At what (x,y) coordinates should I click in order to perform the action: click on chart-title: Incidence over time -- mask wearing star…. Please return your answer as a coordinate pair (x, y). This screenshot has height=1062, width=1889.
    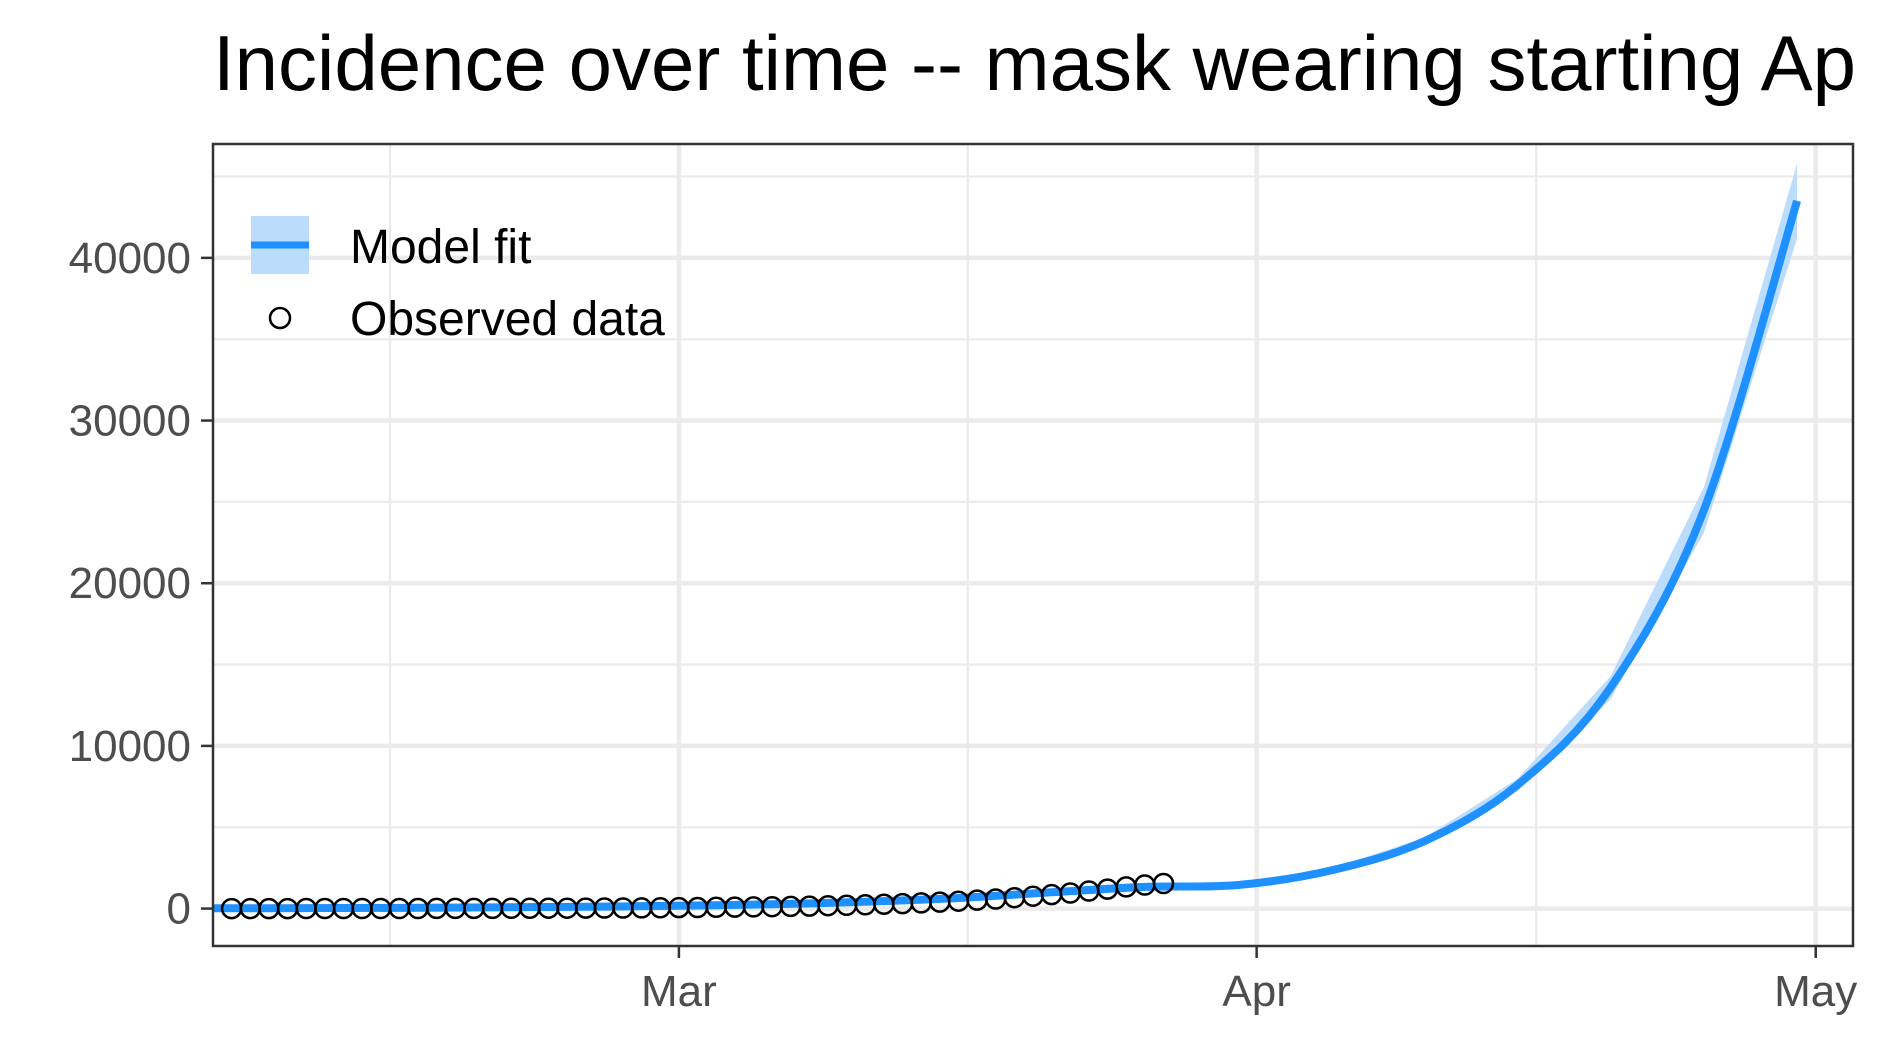
    Looking at the image, I should click on (1034, 63).